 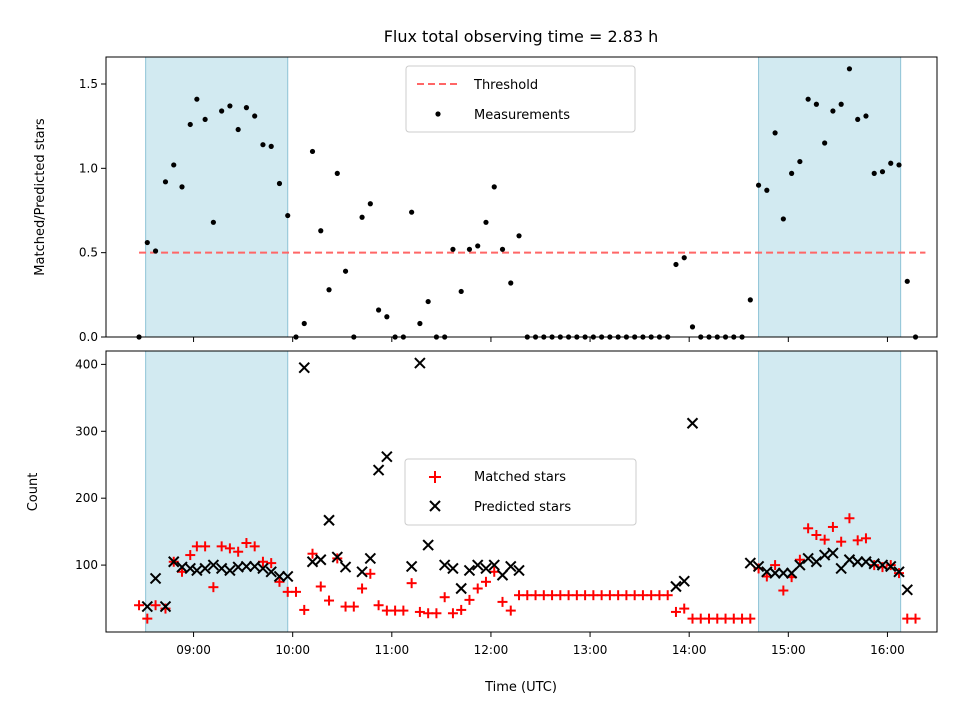 What do you see at coordinates (88, 253) in the screenshot?
I see `y-tick-label: 0.5` at bounding box center [88, 253].